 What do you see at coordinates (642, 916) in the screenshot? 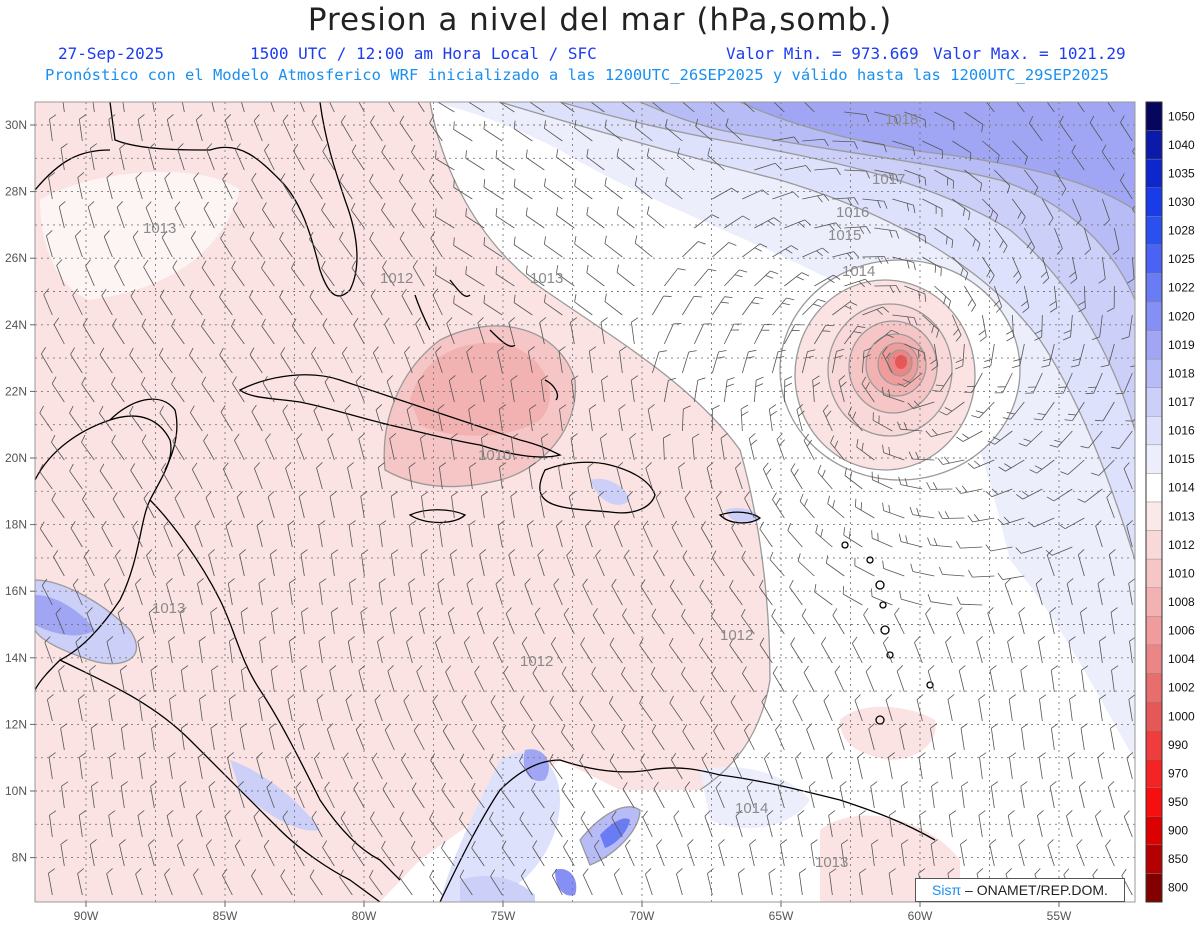
I see `lon-label: 70W` at bounding box center [642, 916].